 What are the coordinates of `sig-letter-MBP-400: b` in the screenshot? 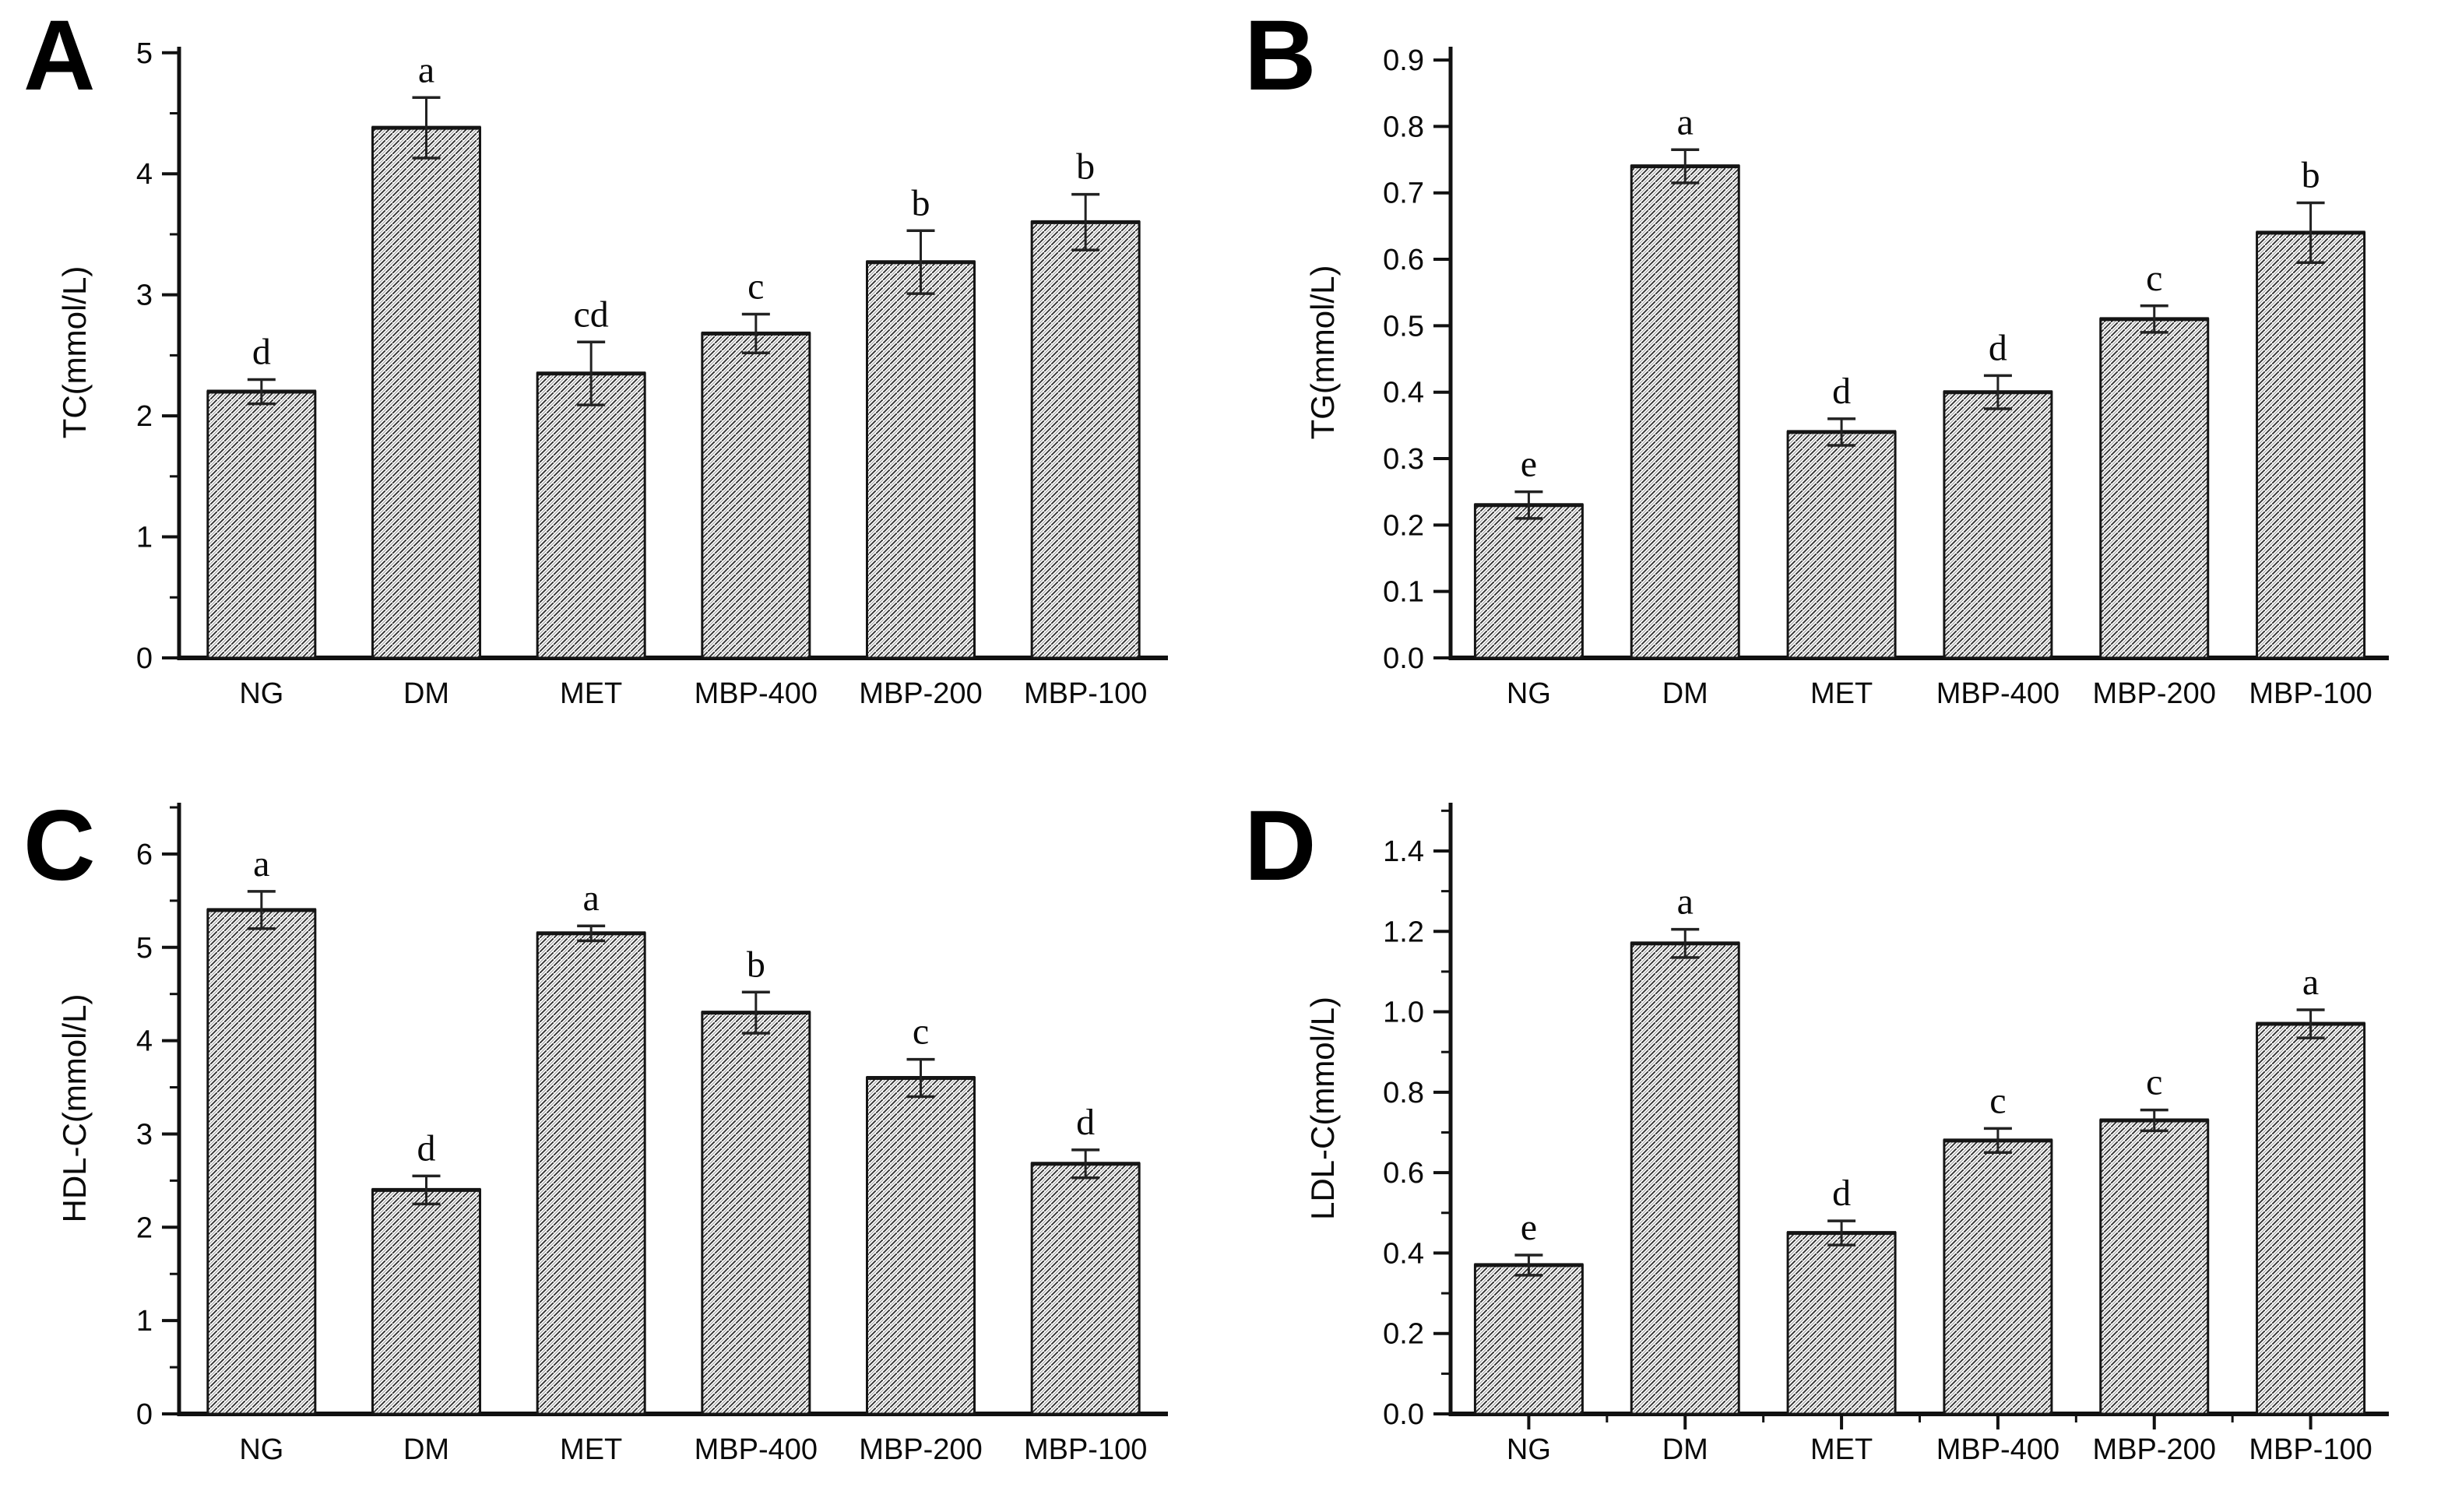 It's located at (756, 964).